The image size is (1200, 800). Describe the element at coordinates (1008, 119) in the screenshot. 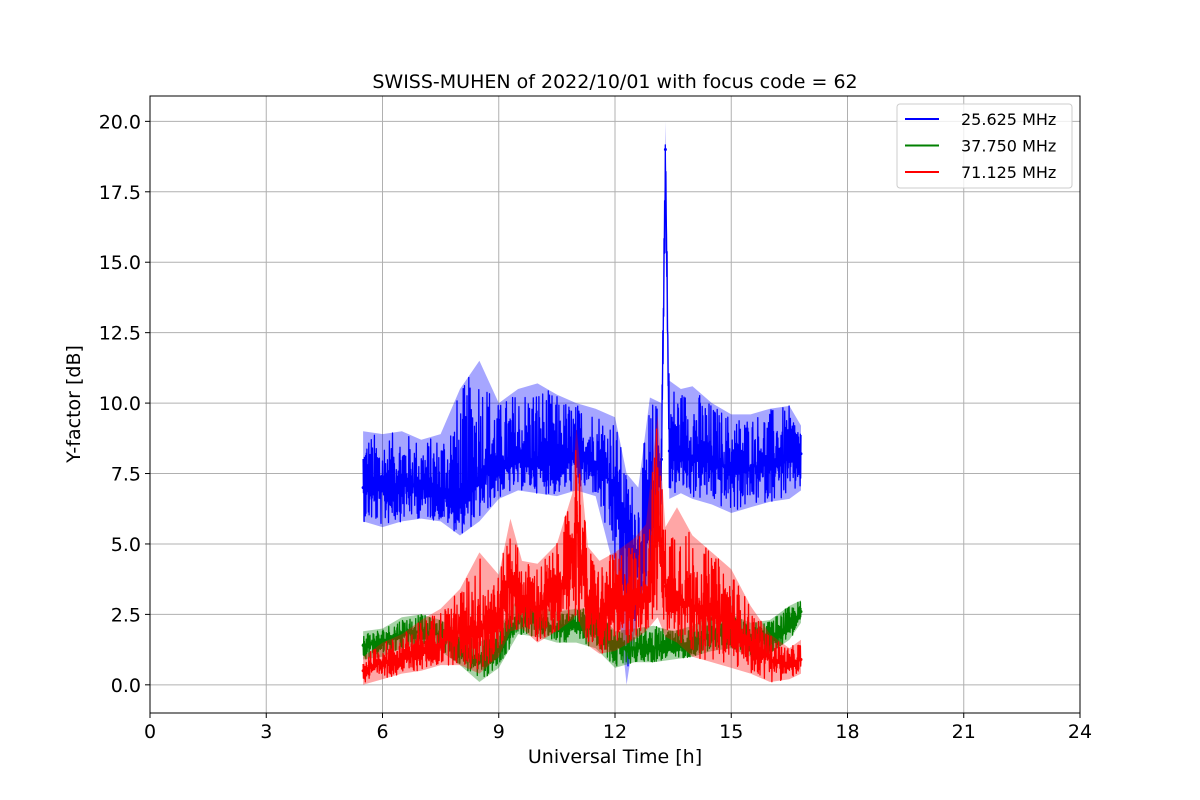

I see `legend-label: 25.625 MHz` at that location.